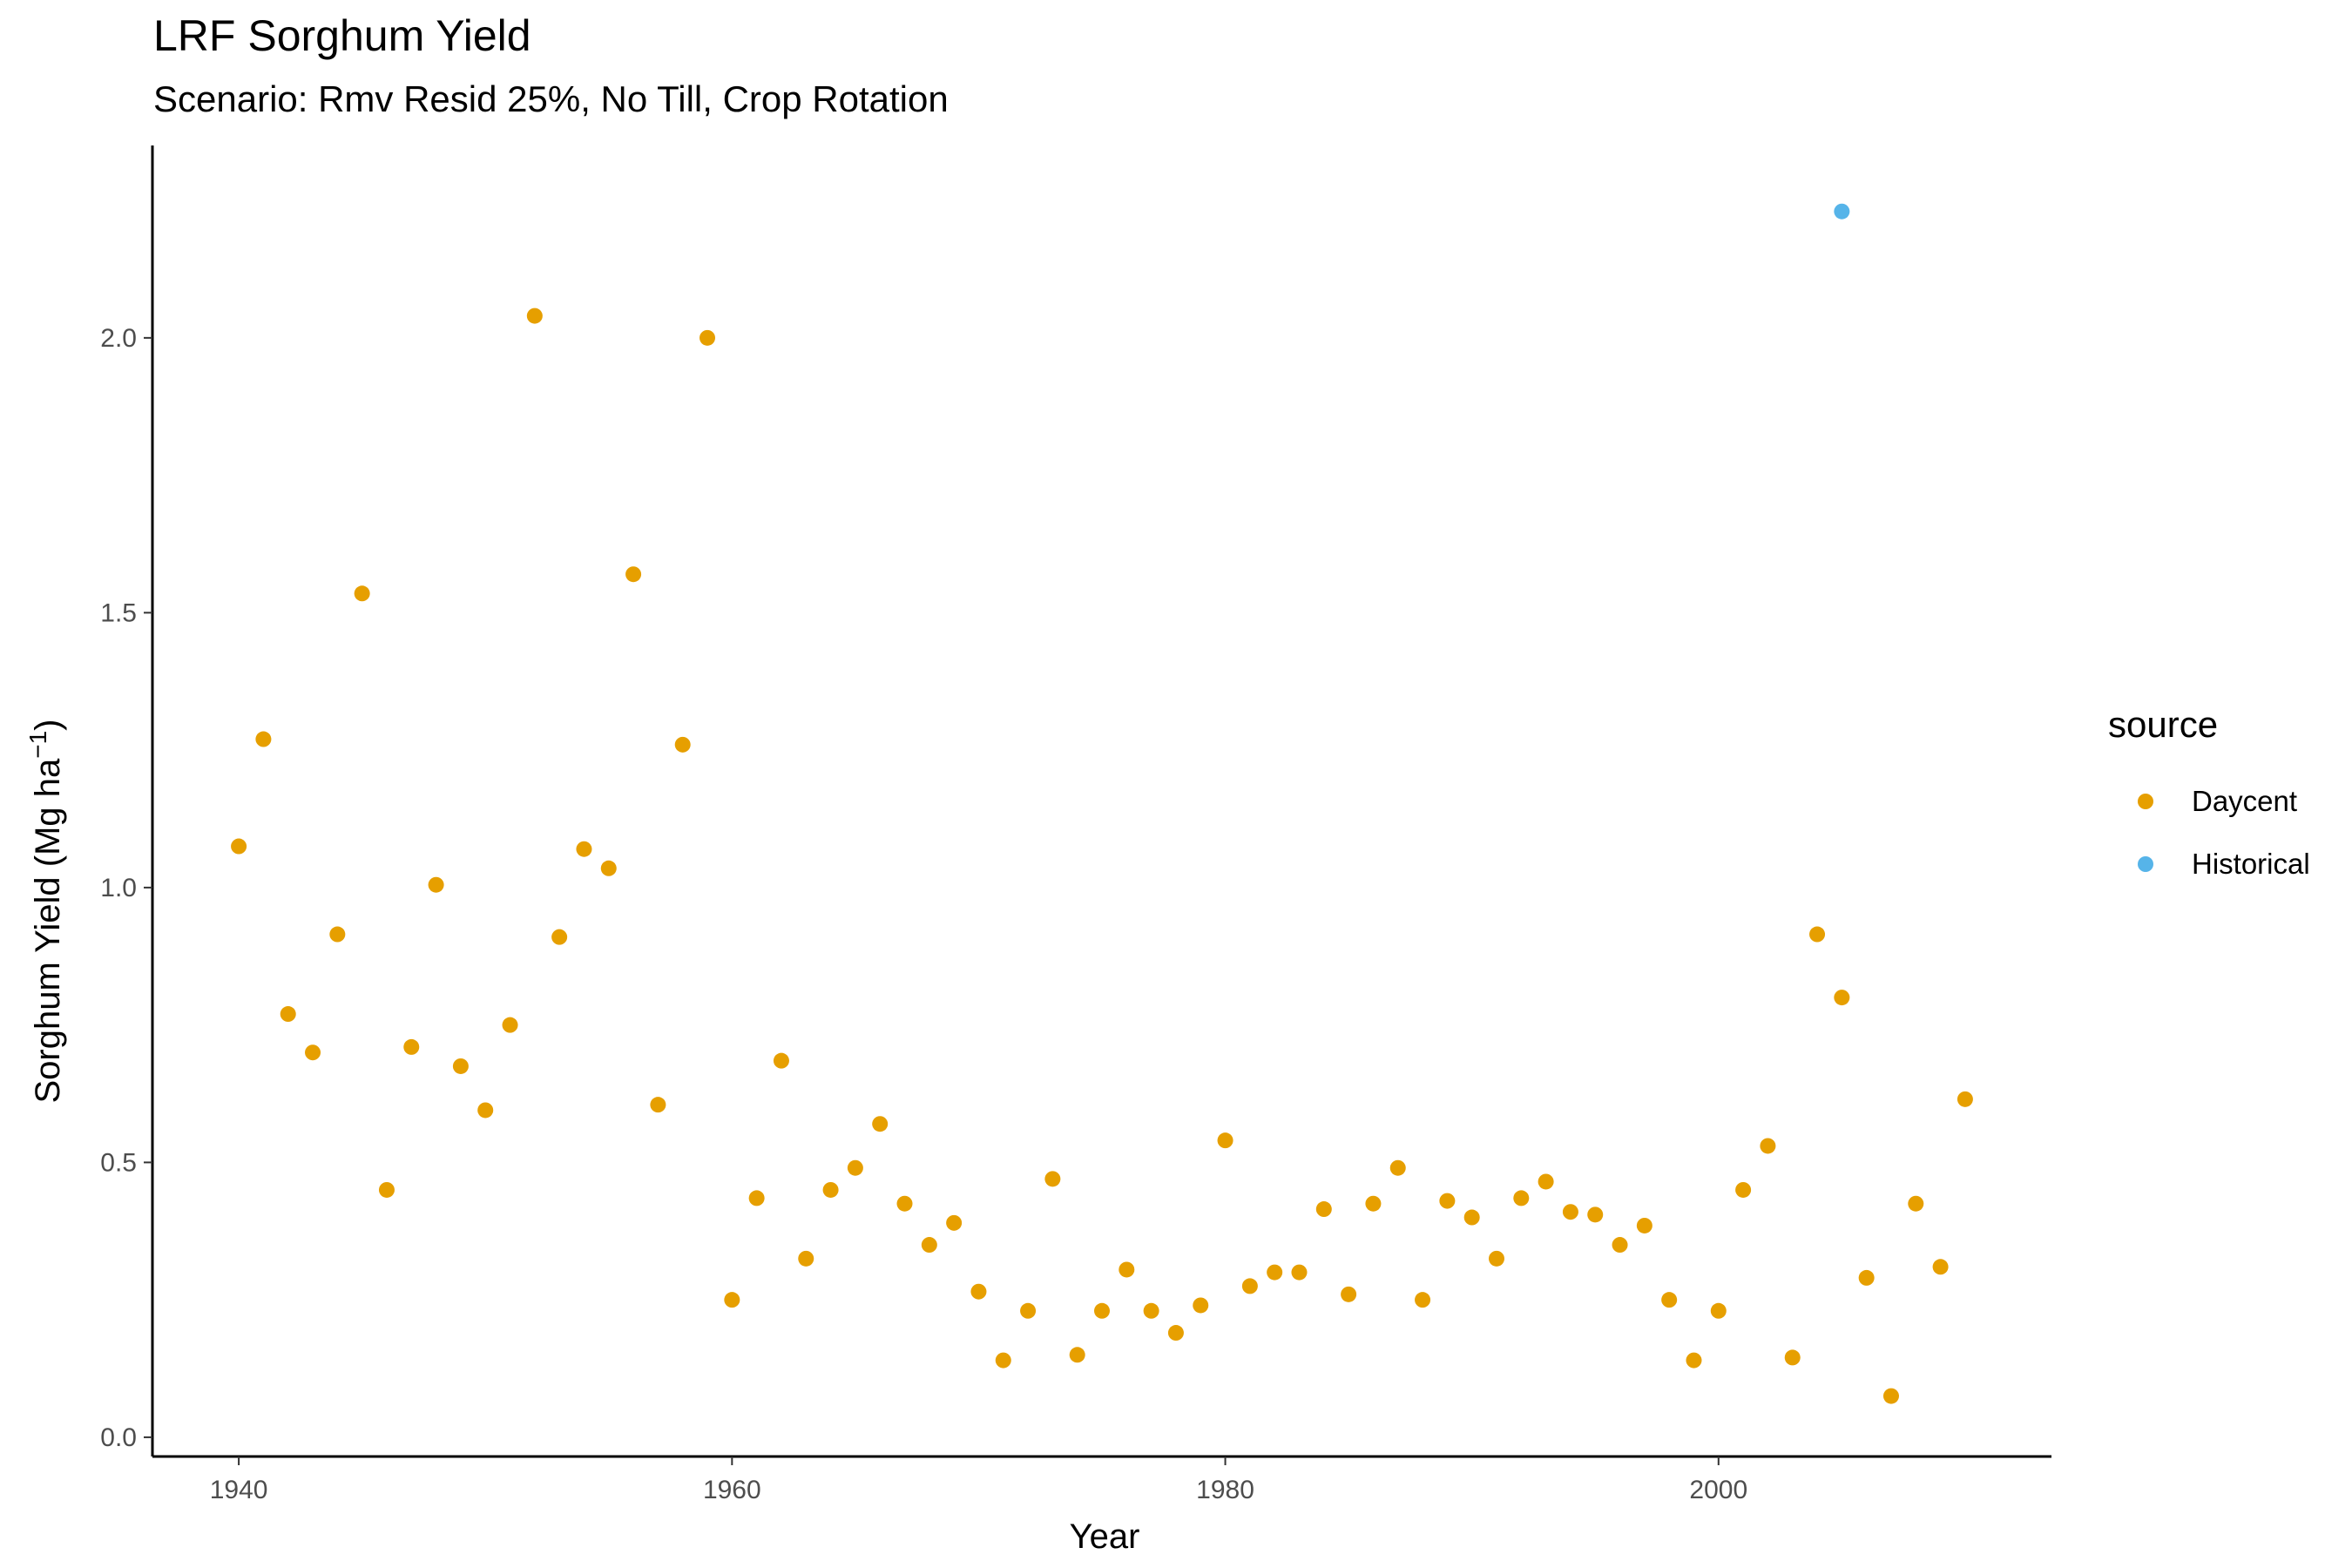 This screenshot has height=1568, width=2352. I want to click on legend-item-historical: Historical, so click(2209, 864).